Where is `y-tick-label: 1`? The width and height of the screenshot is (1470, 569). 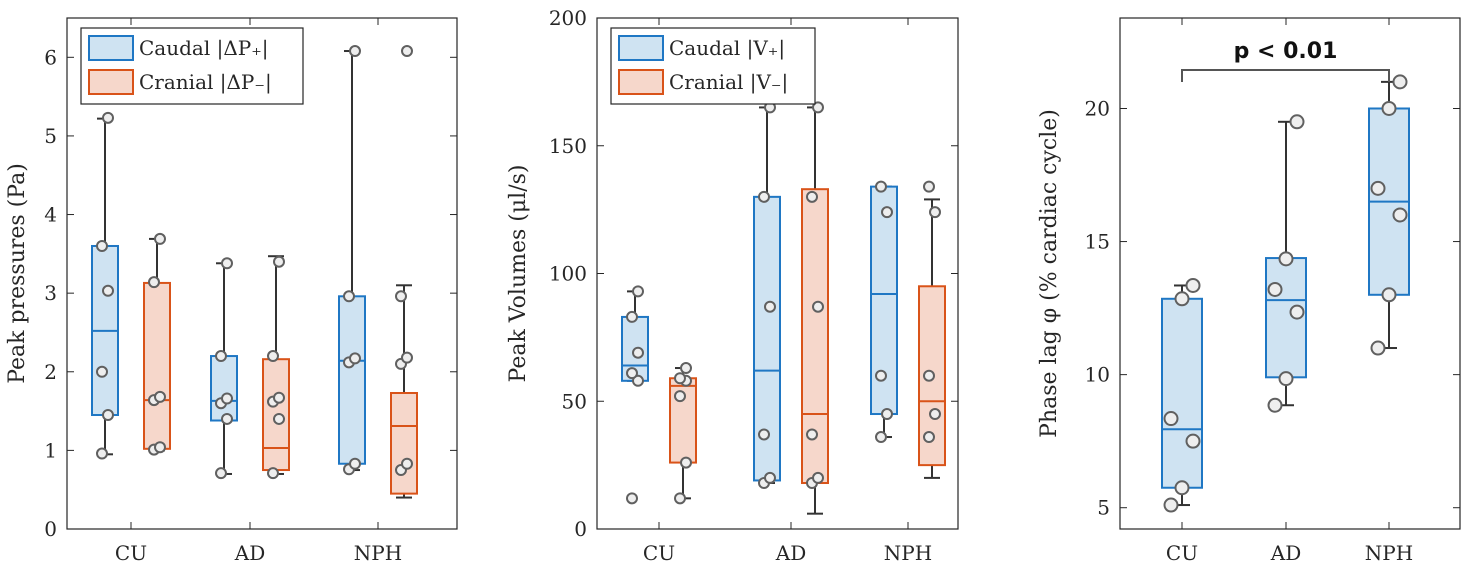
y-tick-label: 1 is located at coordinates (50, 450).